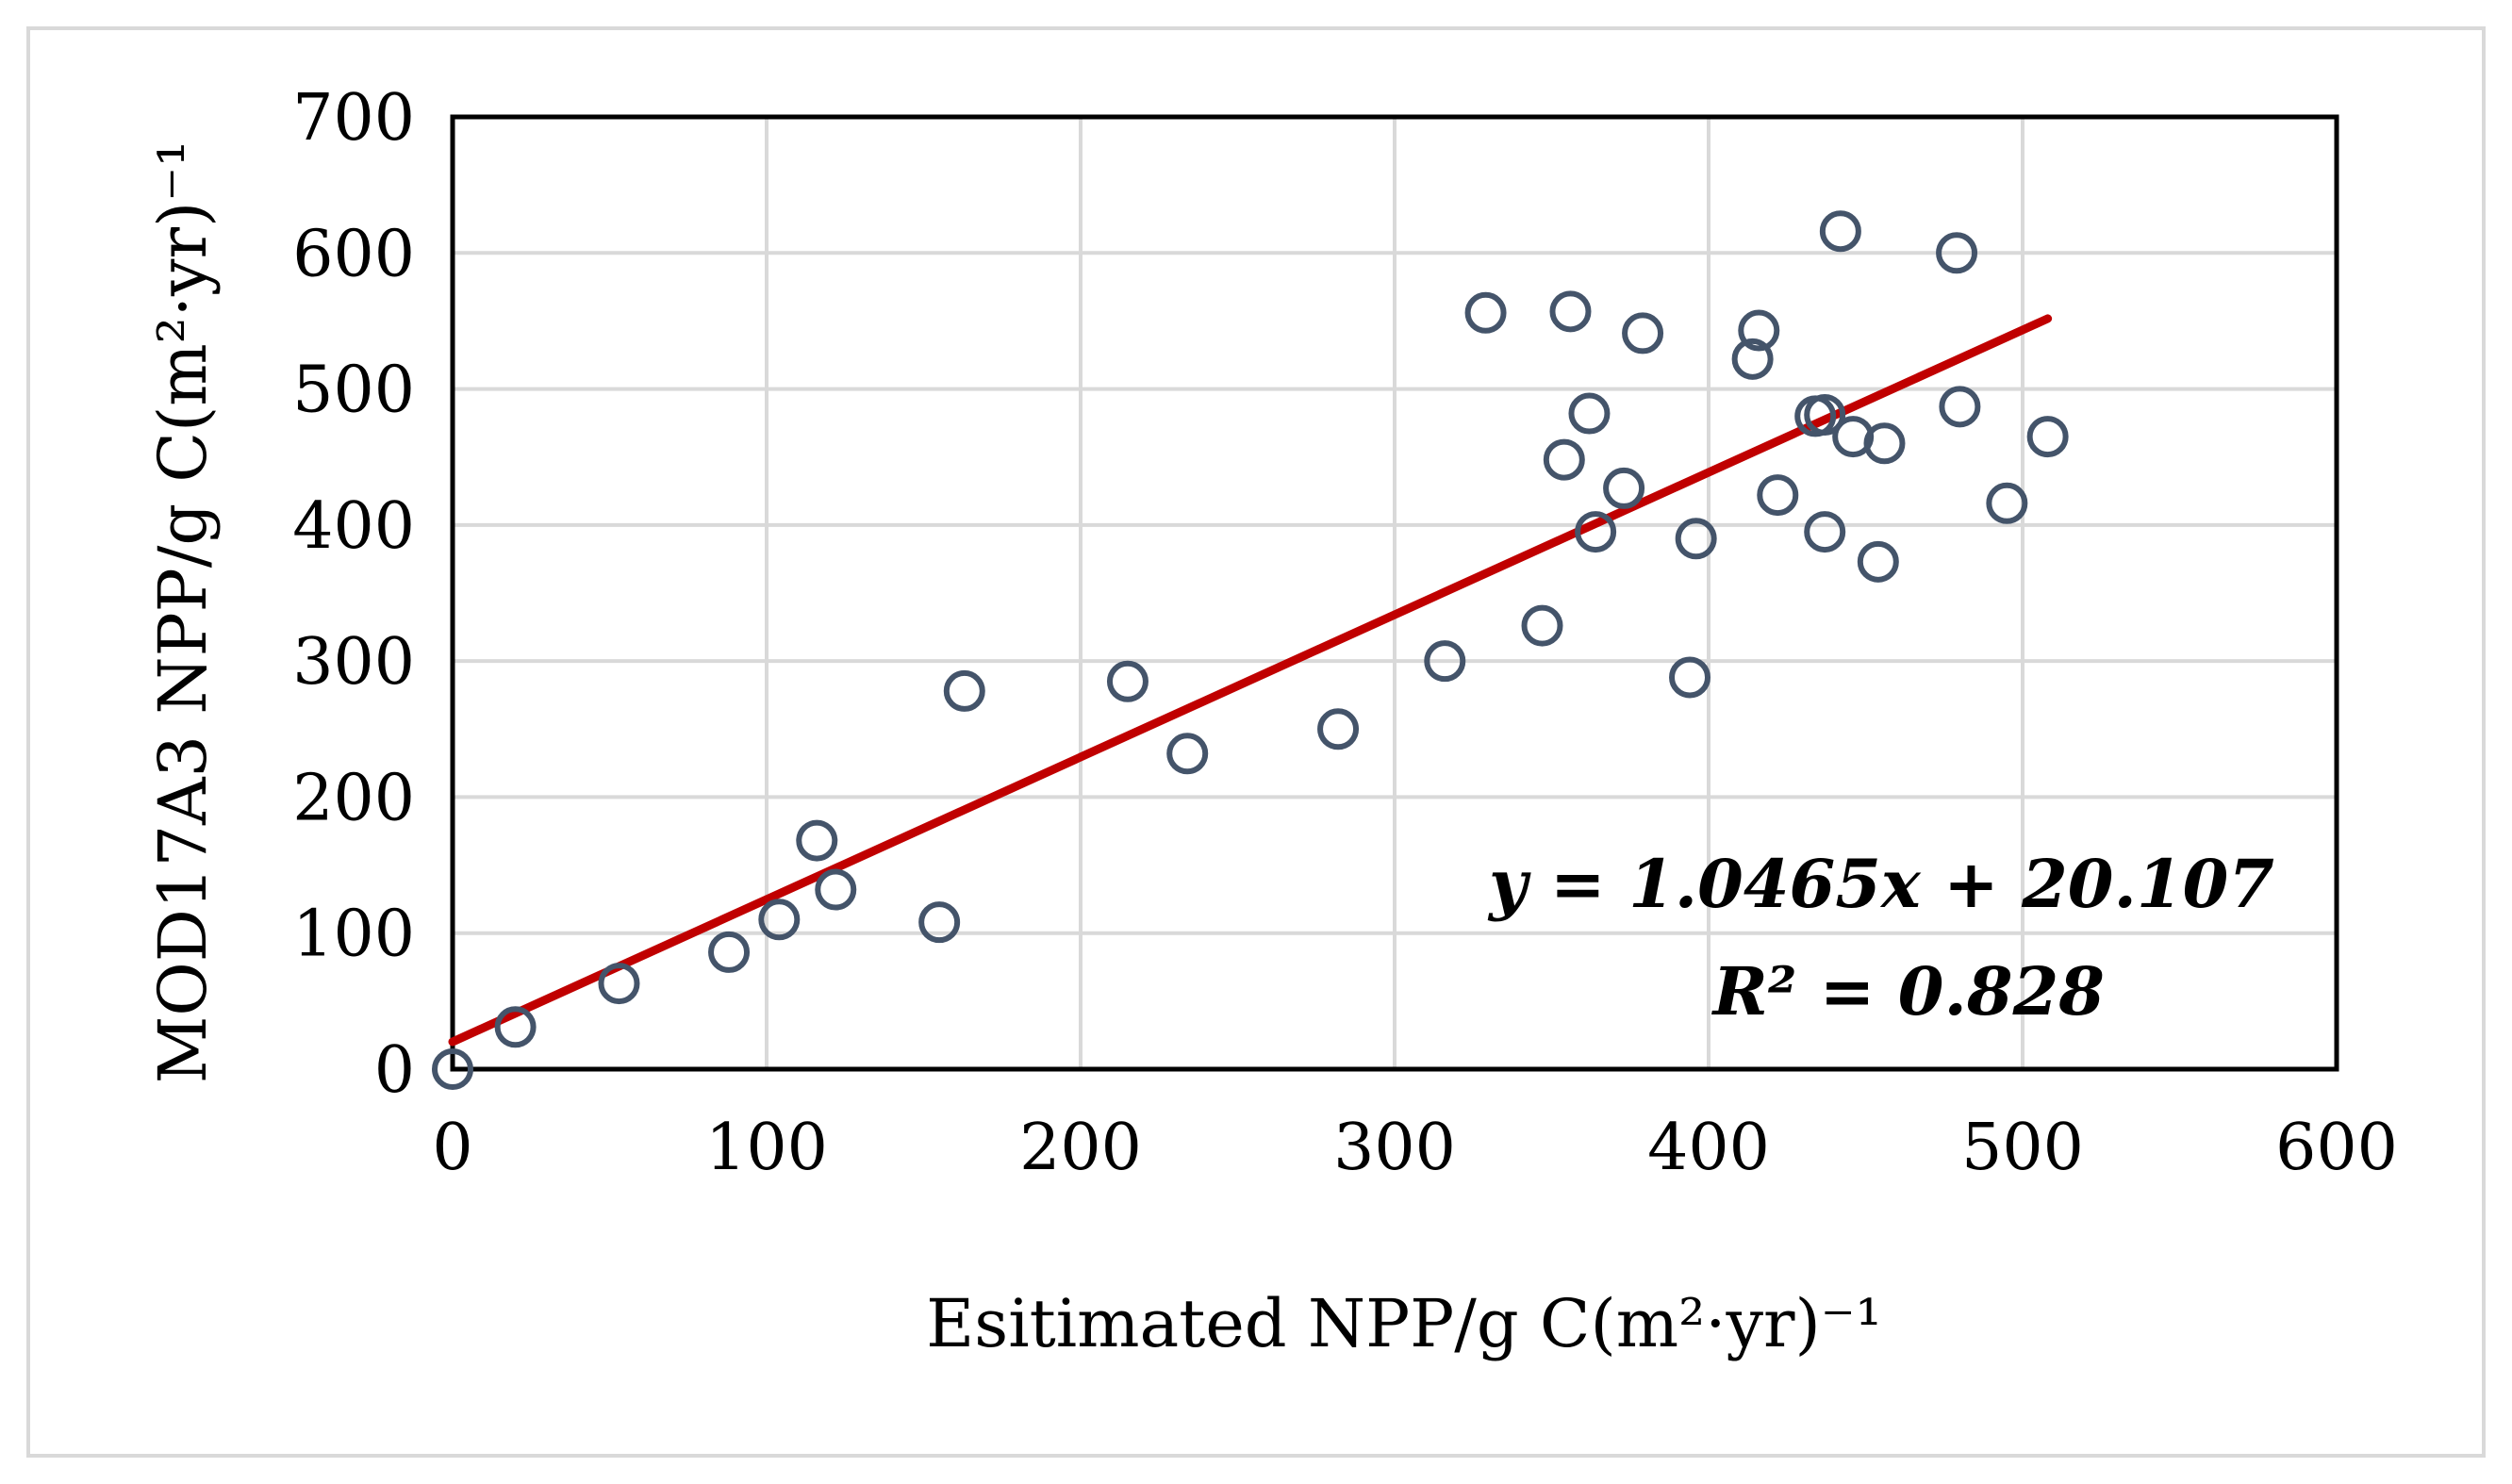 This screenshot has height=1484, width=2512. Describe the element at coordinates (353, 595) in the screenshot. I see `y-axis-tick-labels: 0 100 200 300 400 500 600 700` at that location.